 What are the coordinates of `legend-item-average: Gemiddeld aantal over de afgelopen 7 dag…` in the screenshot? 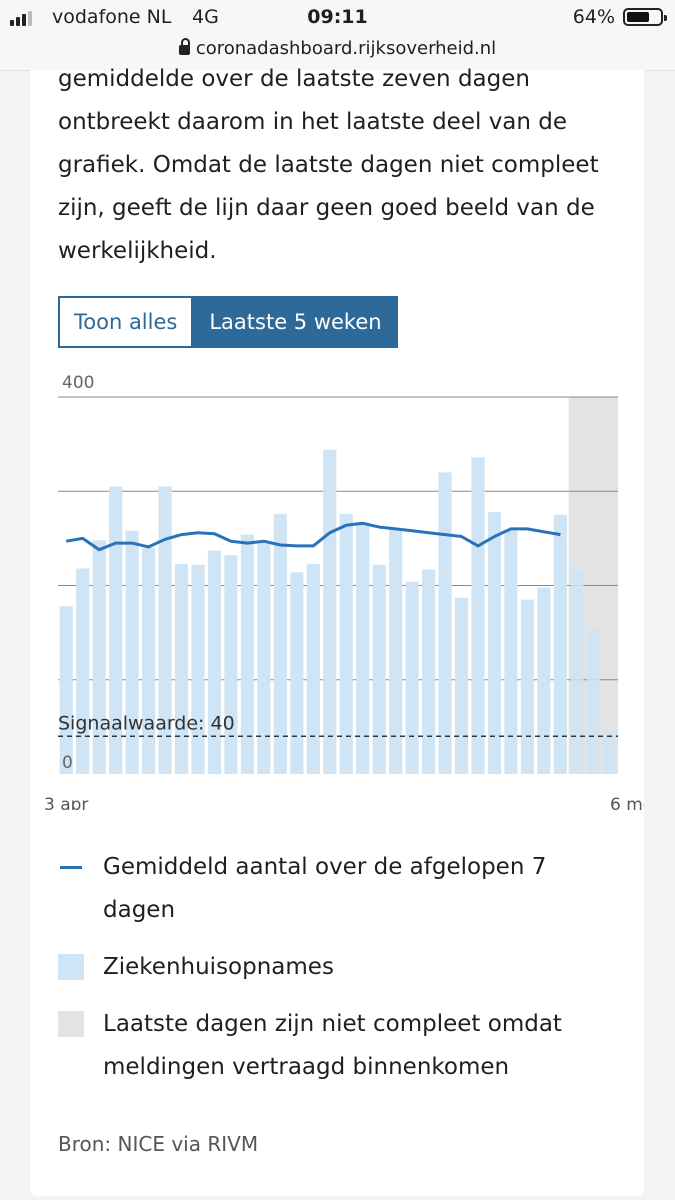 It's located at (338, 889).